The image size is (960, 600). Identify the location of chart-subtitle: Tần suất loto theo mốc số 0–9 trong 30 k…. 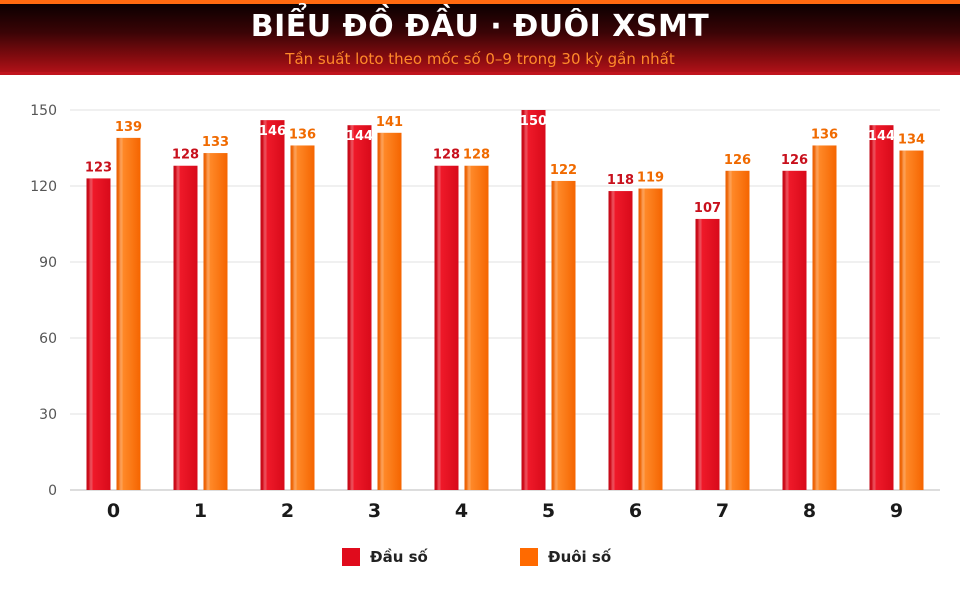
(480, 59).